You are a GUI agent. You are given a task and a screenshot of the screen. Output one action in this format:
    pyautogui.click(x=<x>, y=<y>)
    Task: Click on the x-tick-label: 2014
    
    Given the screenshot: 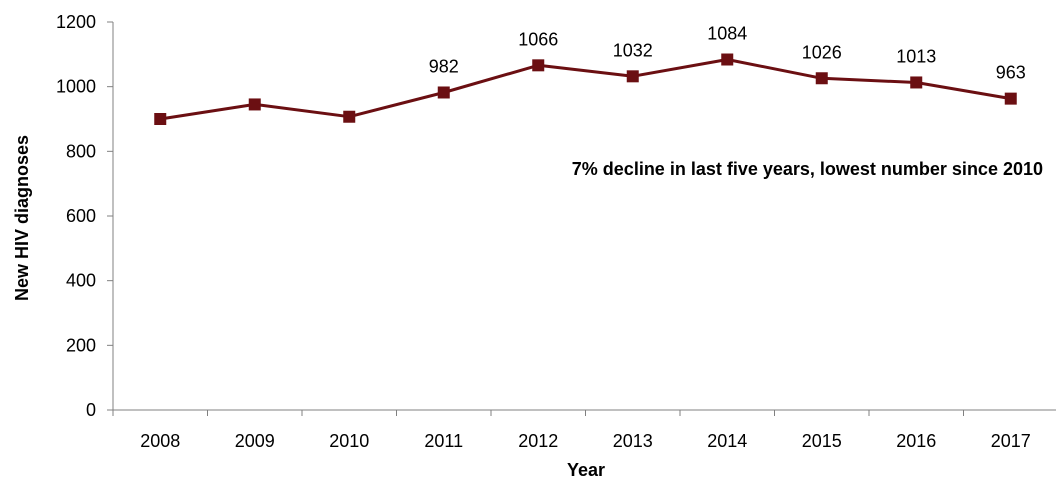 What is the action you would take?
    pyautogui.click(x=727, y=441)
    